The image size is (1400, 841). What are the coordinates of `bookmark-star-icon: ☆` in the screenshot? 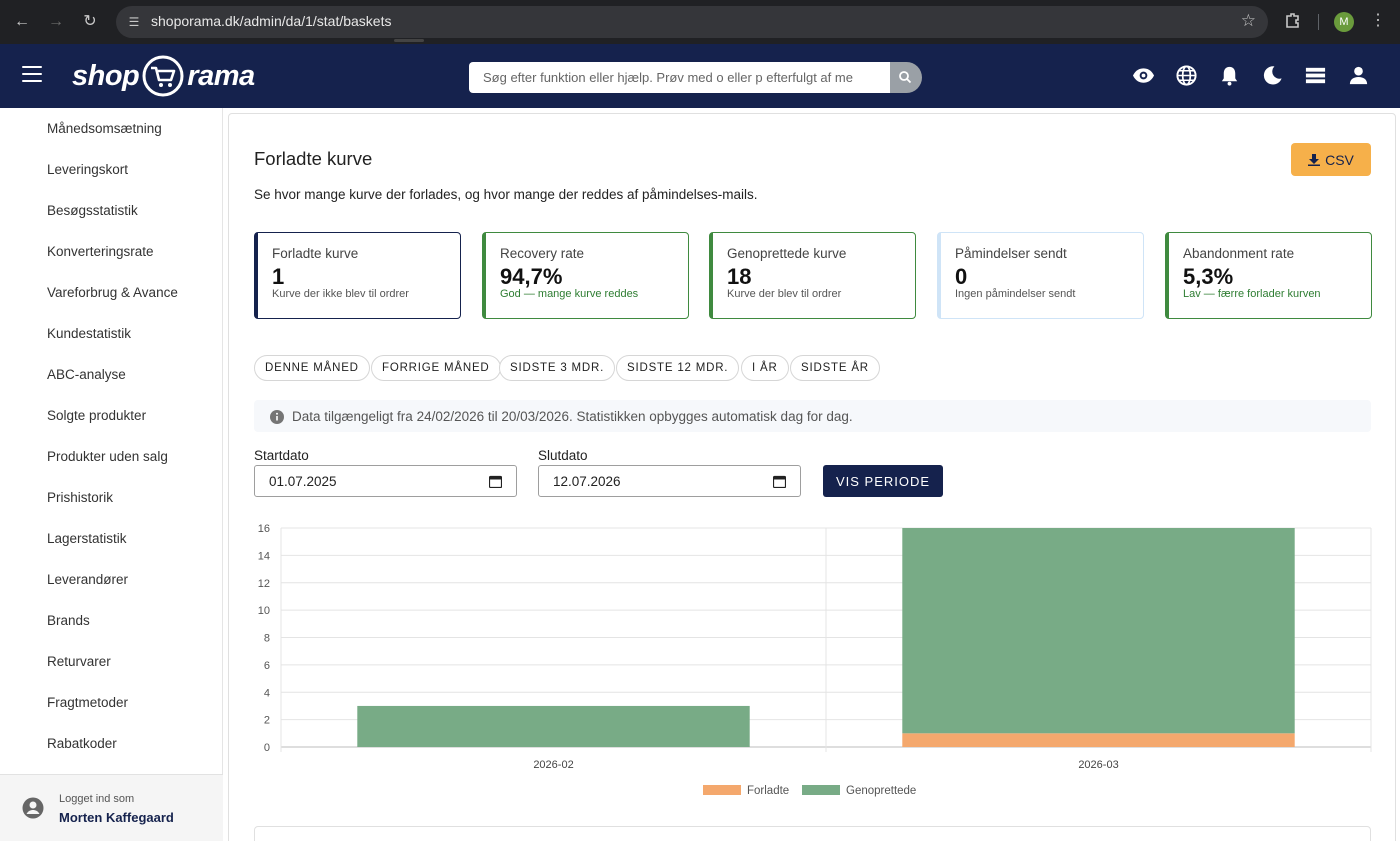 It's located at (1248, 20).